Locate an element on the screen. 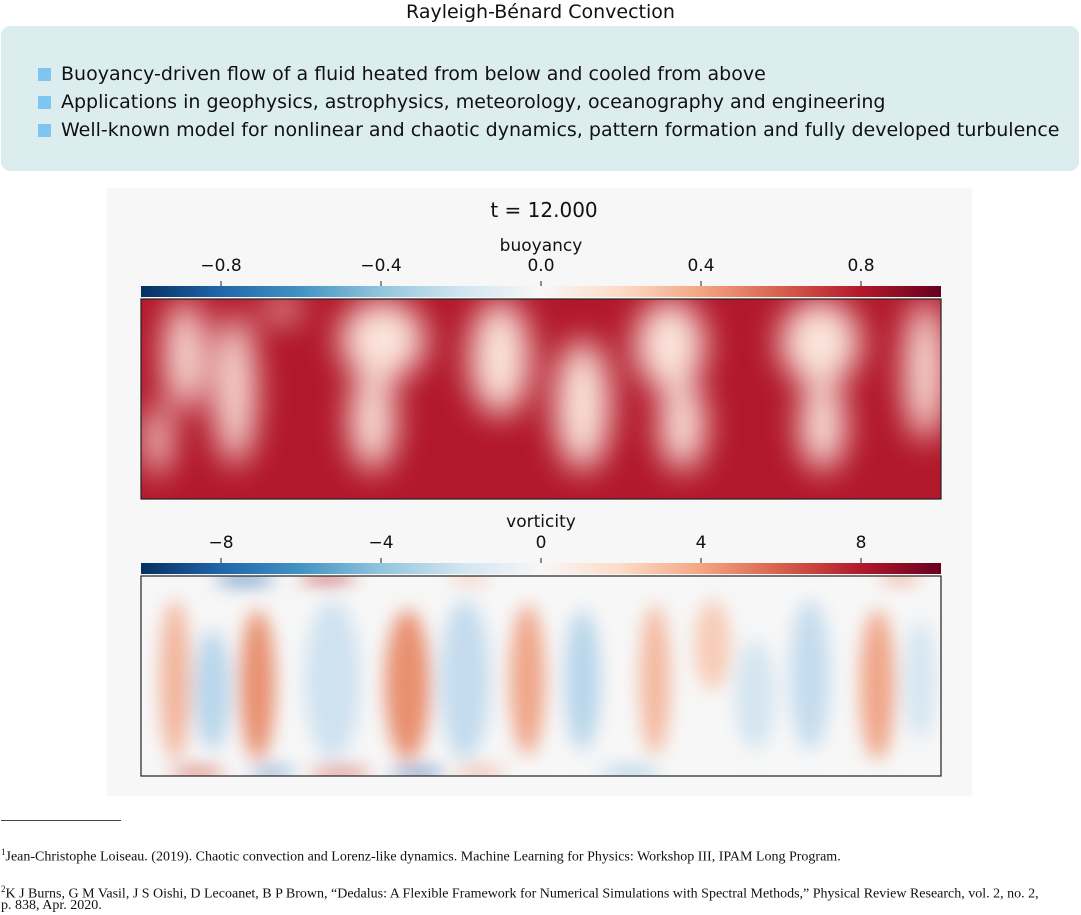 This screenshot has height=915, width=1081. footnote-2-continued: p. 838, Apr. 2020. is located at coordinates (51, 906).